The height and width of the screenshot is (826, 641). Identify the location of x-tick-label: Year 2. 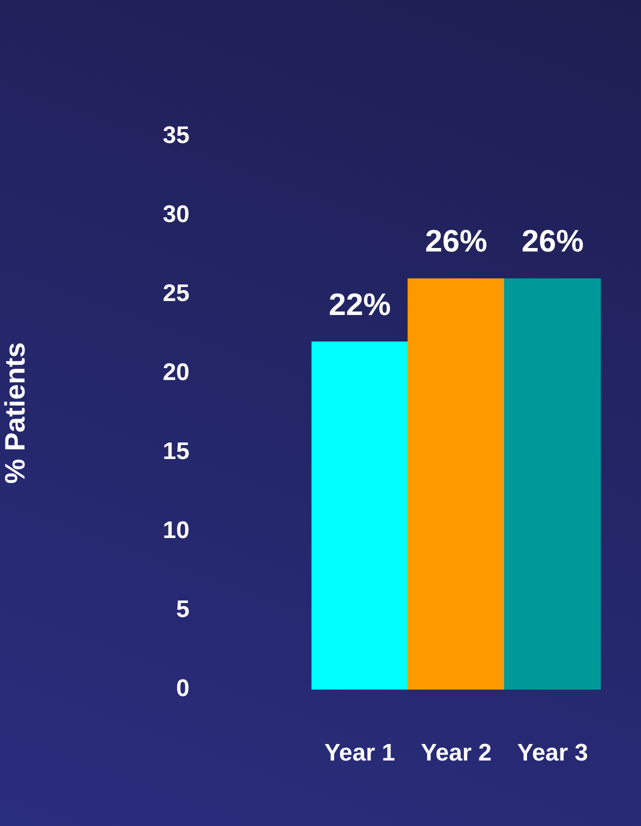
(456, 753).